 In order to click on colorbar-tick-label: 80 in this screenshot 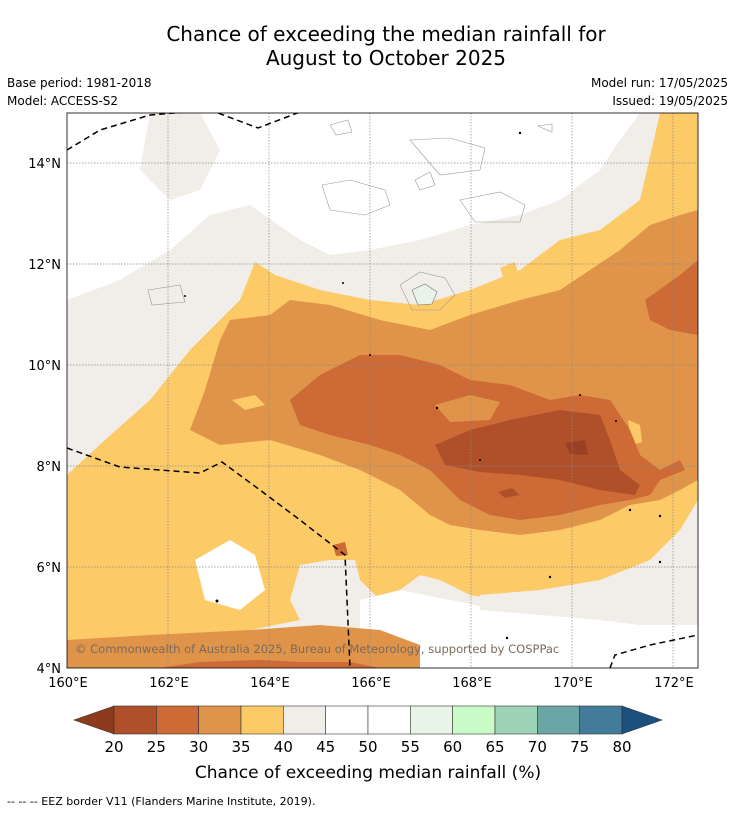, I will do `click(621, 747)`.